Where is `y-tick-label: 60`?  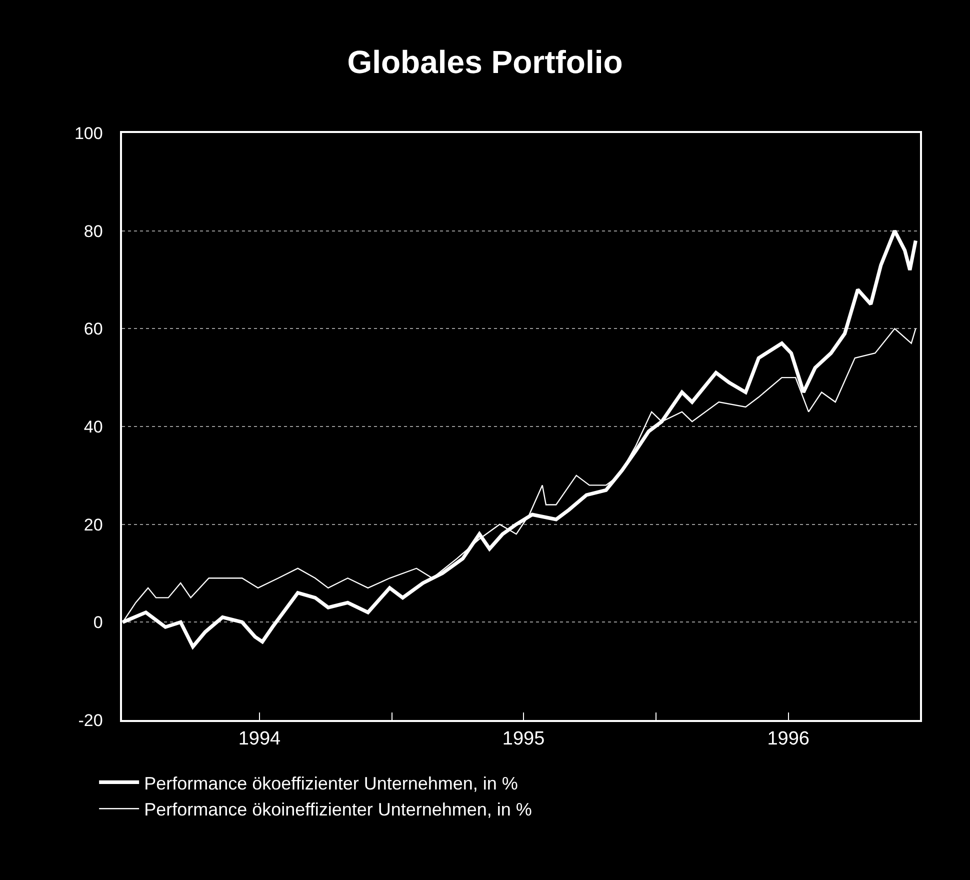 y-tick-label: 60 is located at coordinates (93, 329).